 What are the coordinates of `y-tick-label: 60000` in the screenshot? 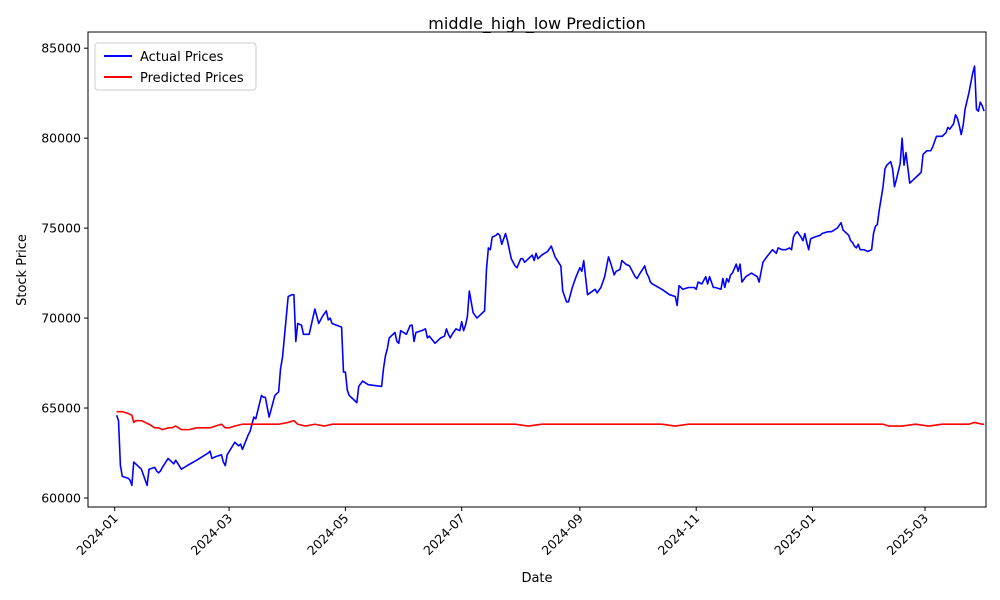 It's located at (61, 498).